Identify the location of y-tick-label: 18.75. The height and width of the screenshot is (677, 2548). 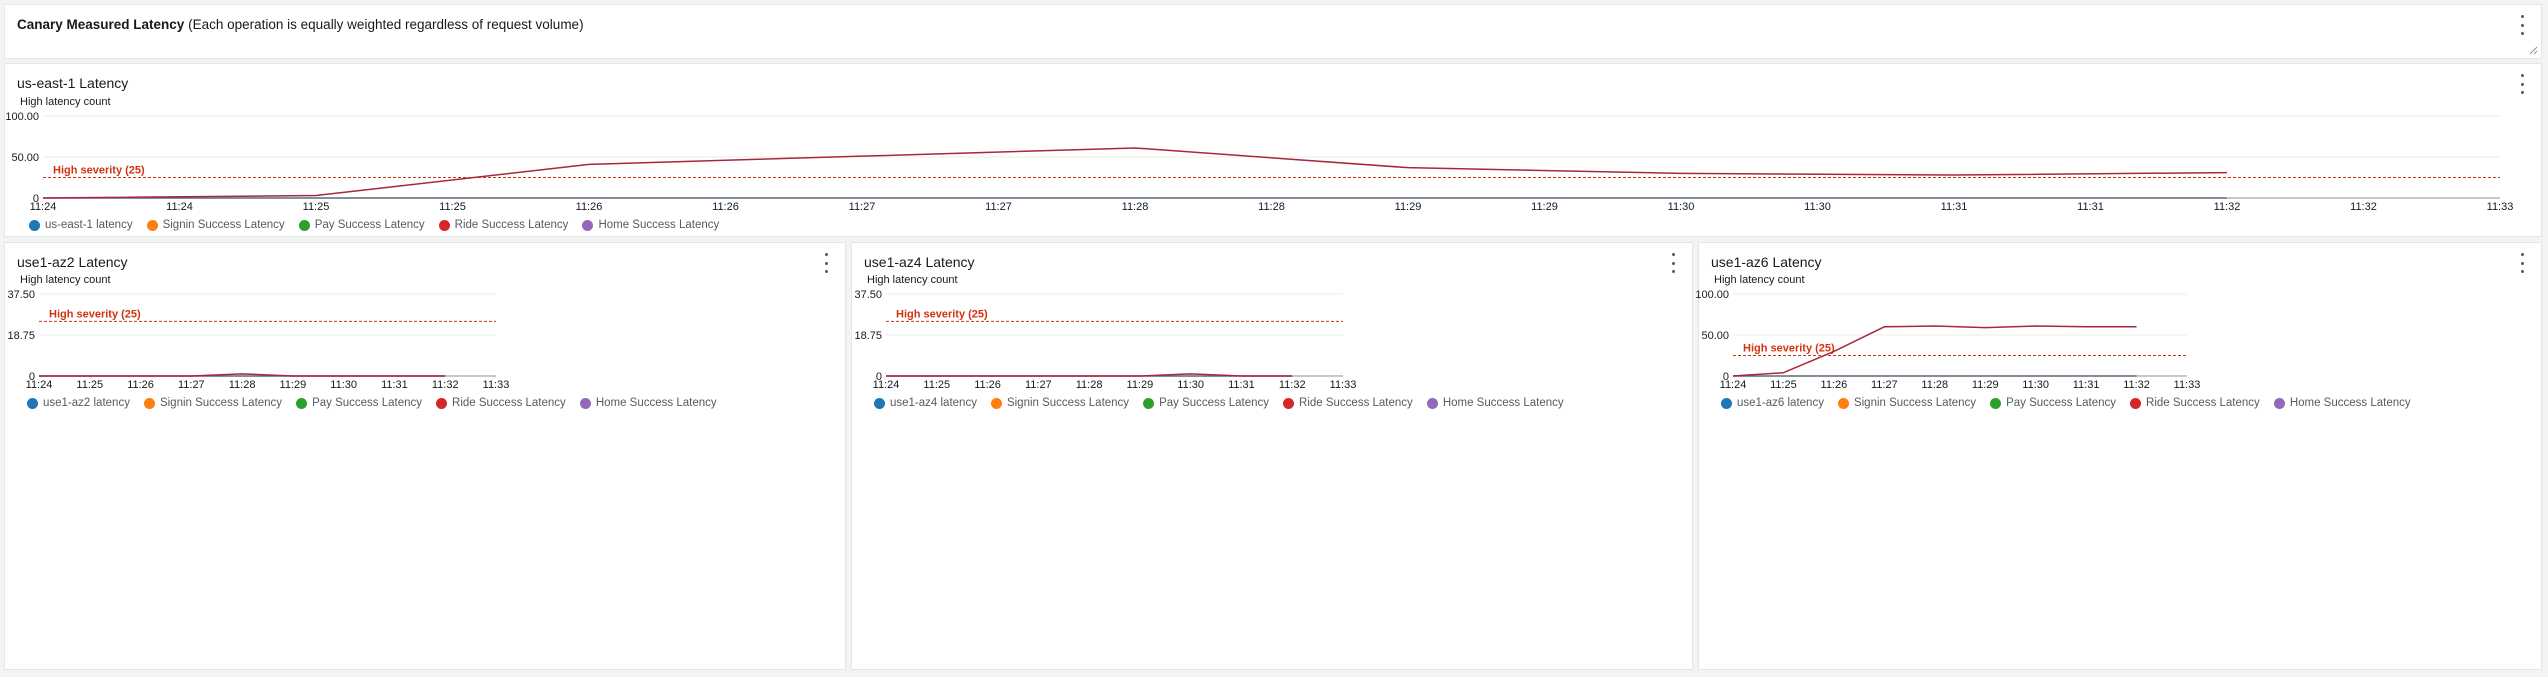
(21, 336).